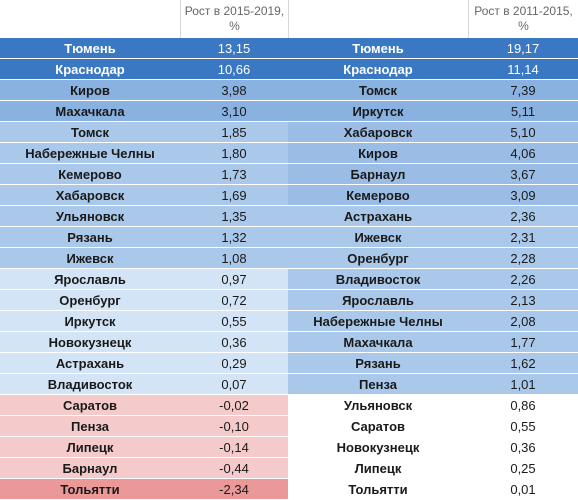 This screenshot has width=578, height=500. I want to click on left-city-cell: Астрахань, so click(90, 363).